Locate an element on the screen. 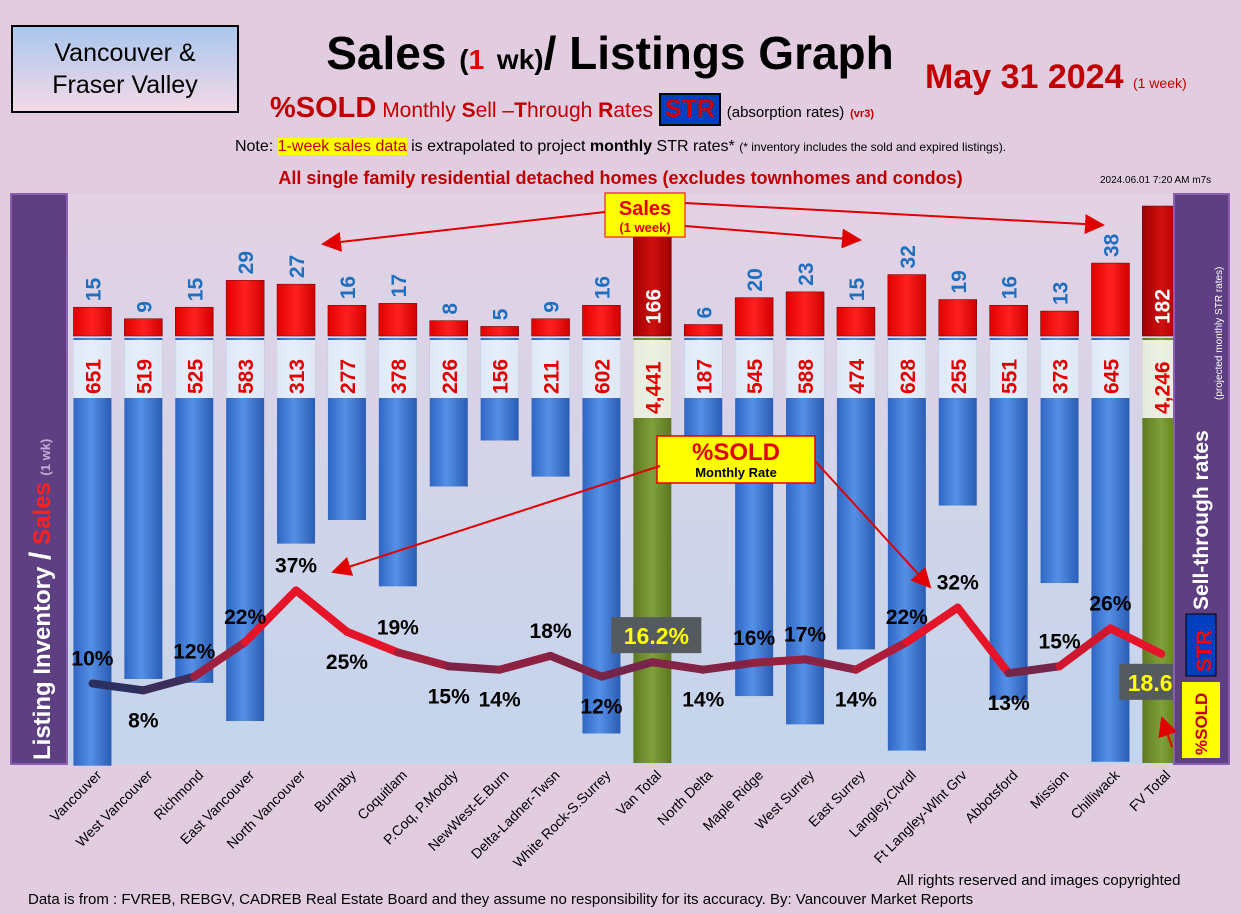 This screenshot has width=1241, height=914. region-line-2: Fraser Valley is located at coordinates (125, 85).